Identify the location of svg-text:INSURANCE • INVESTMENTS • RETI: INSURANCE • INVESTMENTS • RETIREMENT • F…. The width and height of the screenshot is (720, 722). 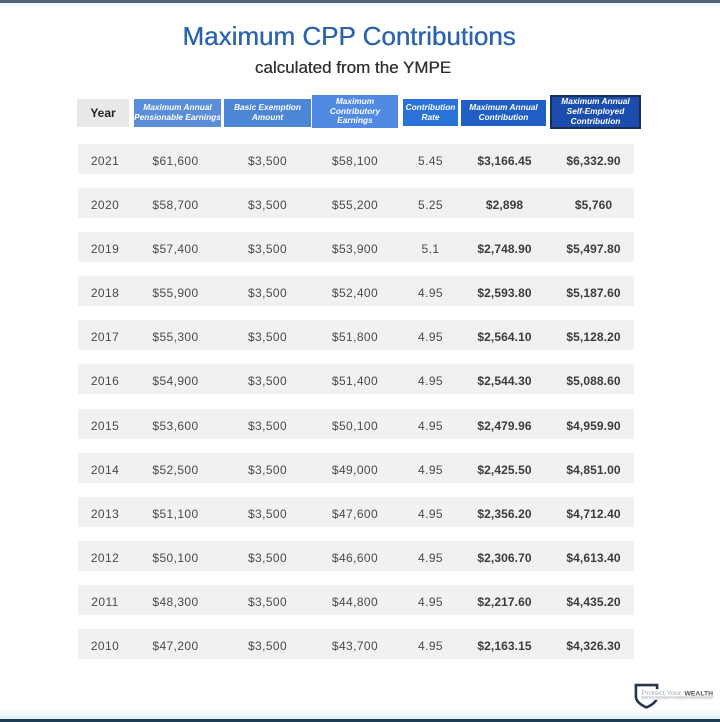
(677, 698).